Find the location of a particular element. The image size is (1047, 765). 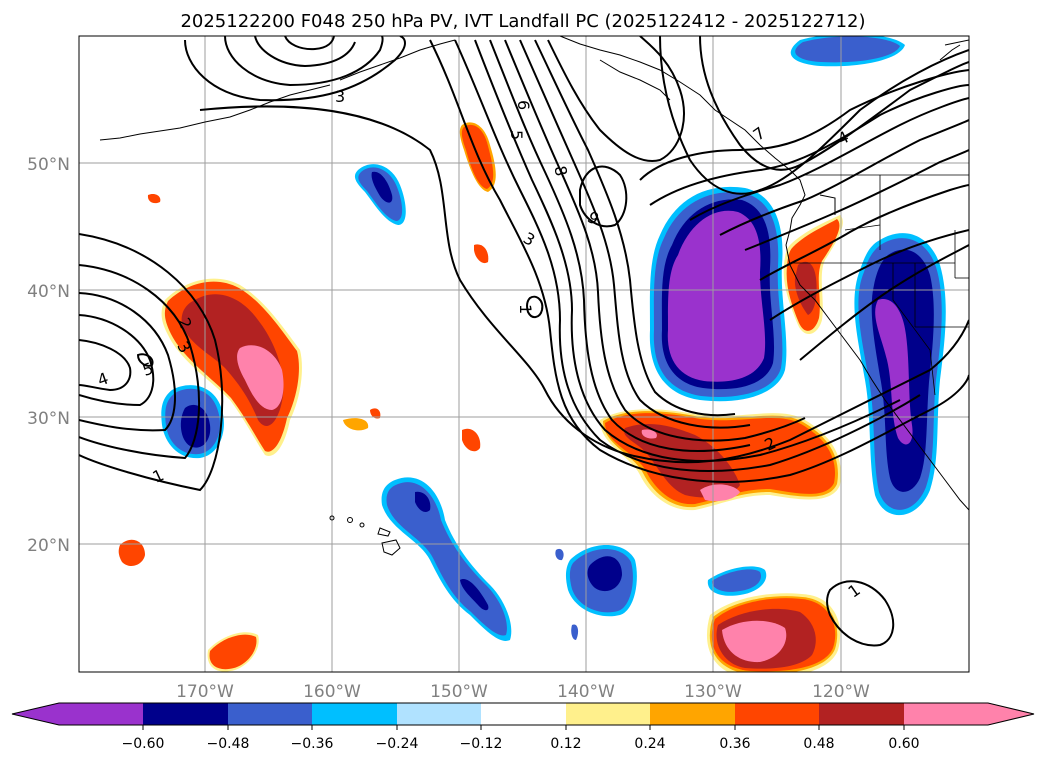

lon-label: 160°W is located at coordinates (332, 692).